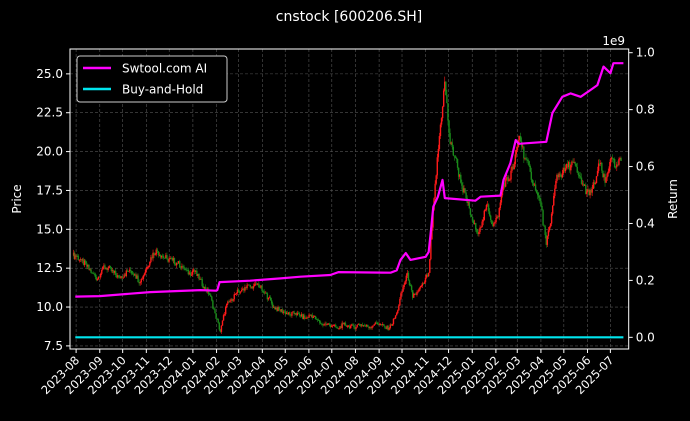  I want to click on y-tick-label-right: 0.8, so click(645, 110).